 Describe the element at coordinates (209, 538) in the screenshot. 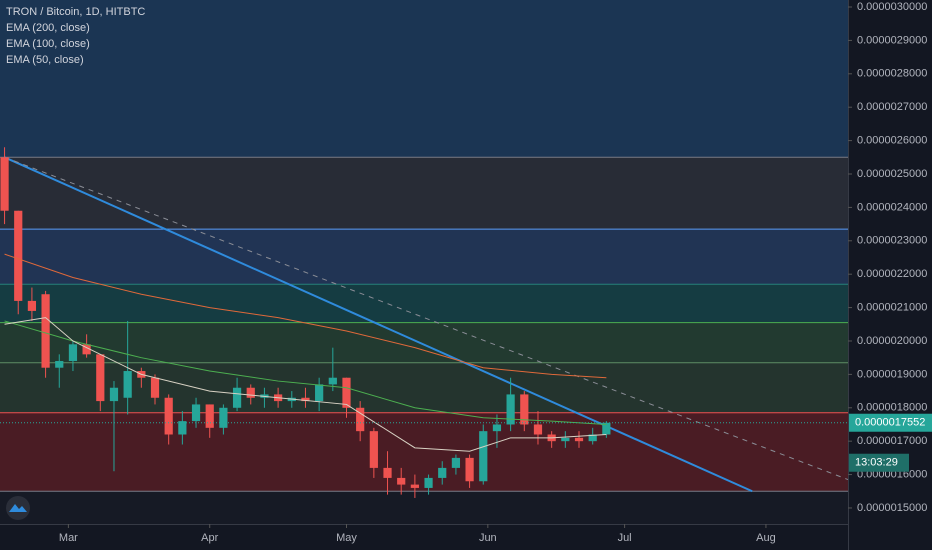

I see `x-tick-label: Apr` at that location.